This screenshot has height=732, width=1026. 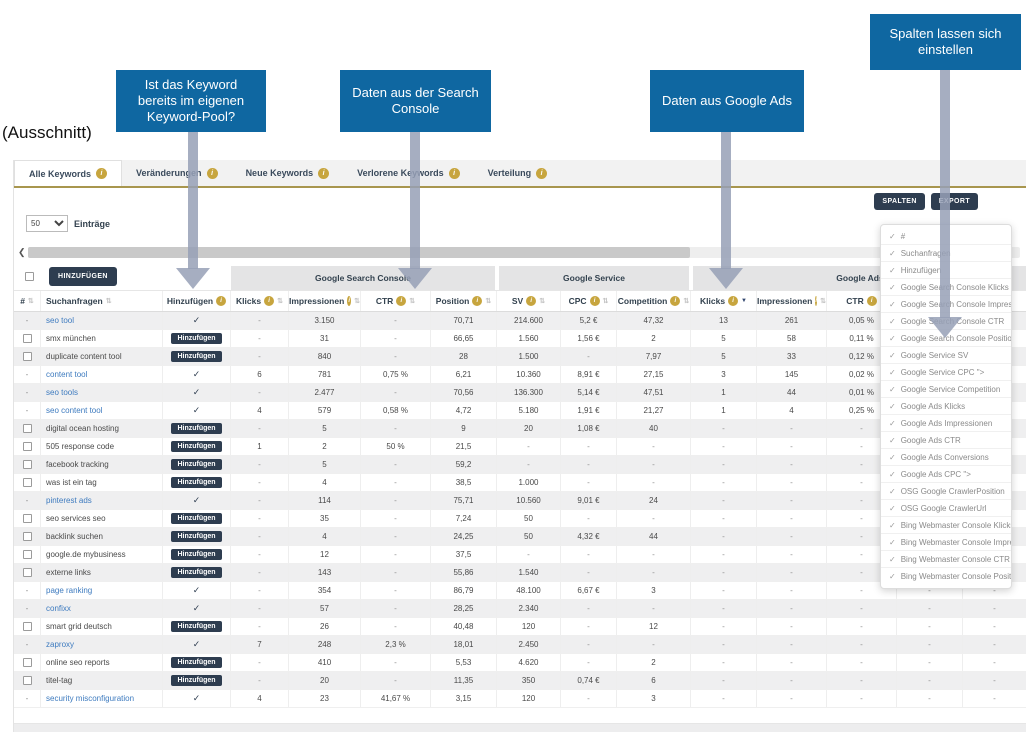 I want to click on keyword-link: confixx, so click(x=58, y=608).